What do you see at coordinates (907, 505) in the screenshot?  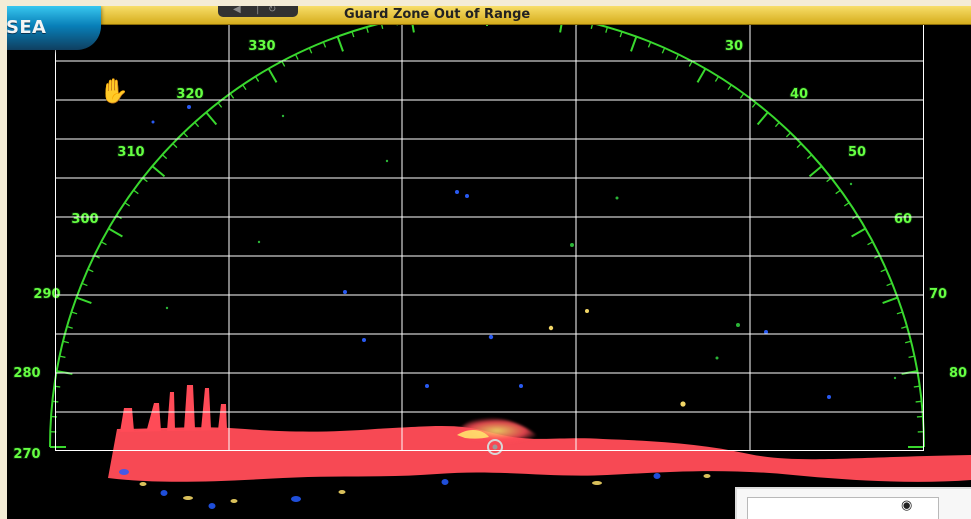 I see `vessel-center-icon: ◉` at bounding box center [907, 505].